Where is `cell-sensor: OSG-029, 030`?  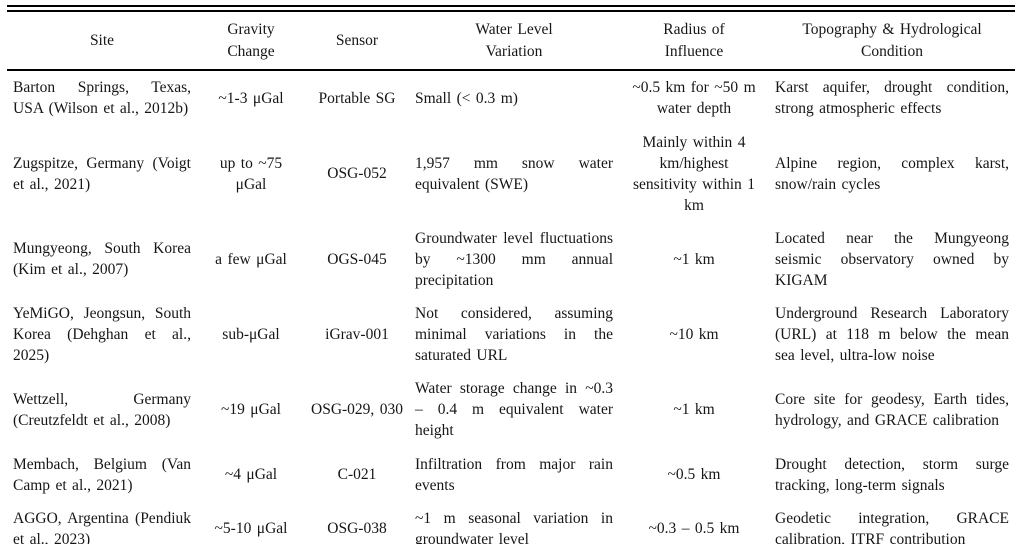
cell-sensor: OSG-029, 030 is located at coordinates (357, 410).